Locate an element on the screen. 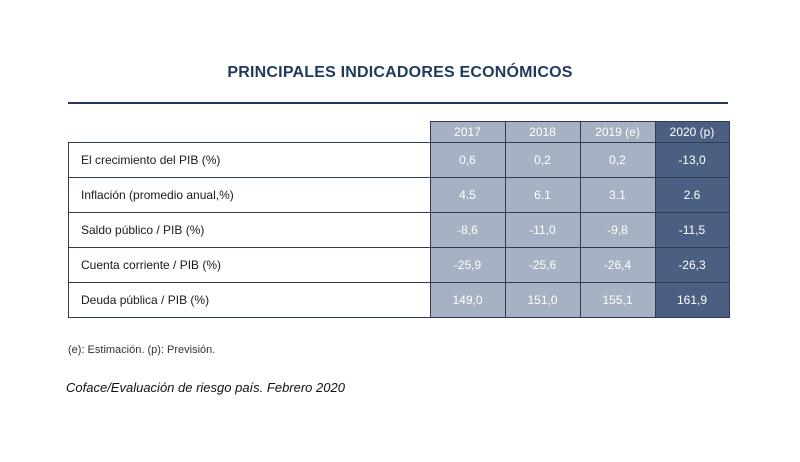 This screenshot has height=462, width=800. table-cell: -26,4 is located at coordinates (617, 265).